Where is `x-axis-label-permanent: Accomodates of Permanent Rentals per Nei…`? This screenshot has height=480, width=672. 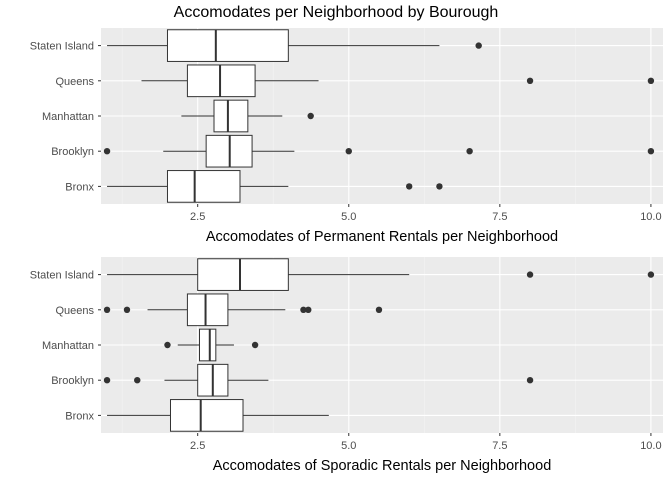
x-axis-label-permanent: Accomodates of Permanent Rentals per Nei… is located at coordinates (382, 237).